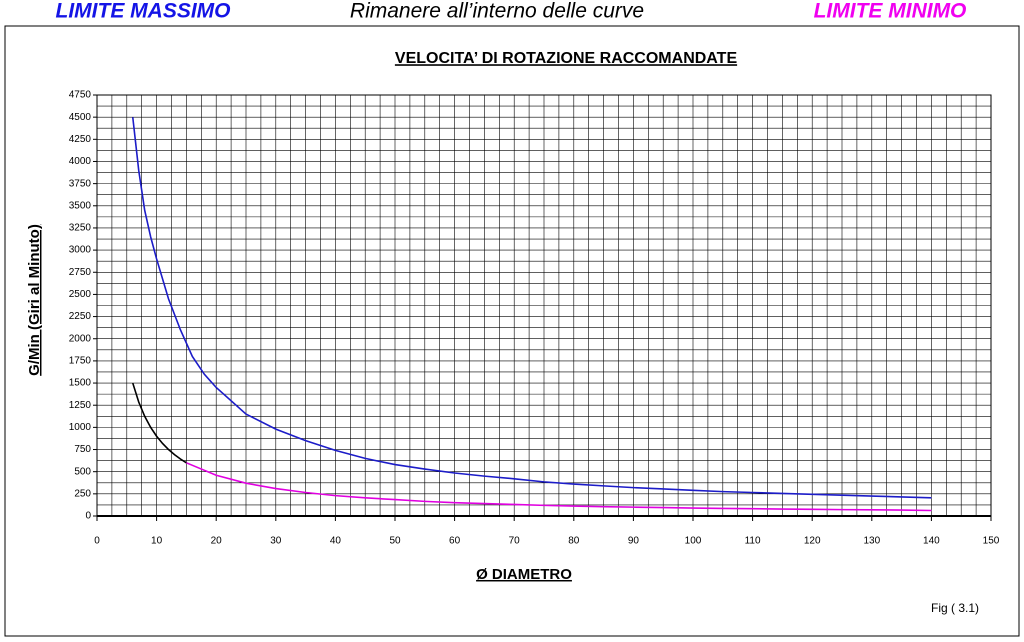 The image size is (1024, 642). I want to click on y-tick-label: 4000, so click(80, 161).